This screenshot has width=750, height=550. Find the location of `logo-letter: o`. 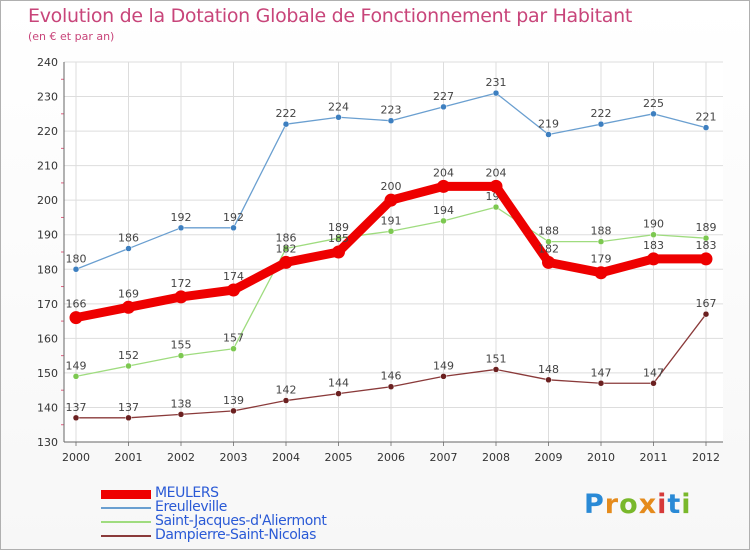

logo-letter: o is located at coordinates (629, 504).